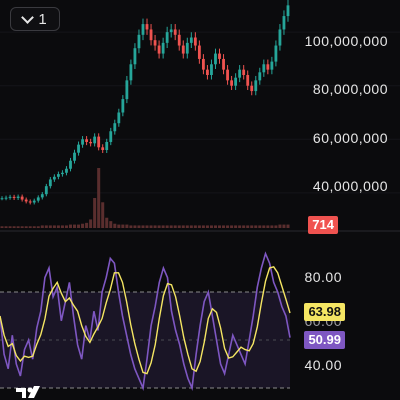 Image resolution: width=400 pixels, height=400 pixels. What do you see at coordinates (350, 138) in the screenshot?
I see `price-axis-label: 60,000,000` at bounding box center [350, 138].